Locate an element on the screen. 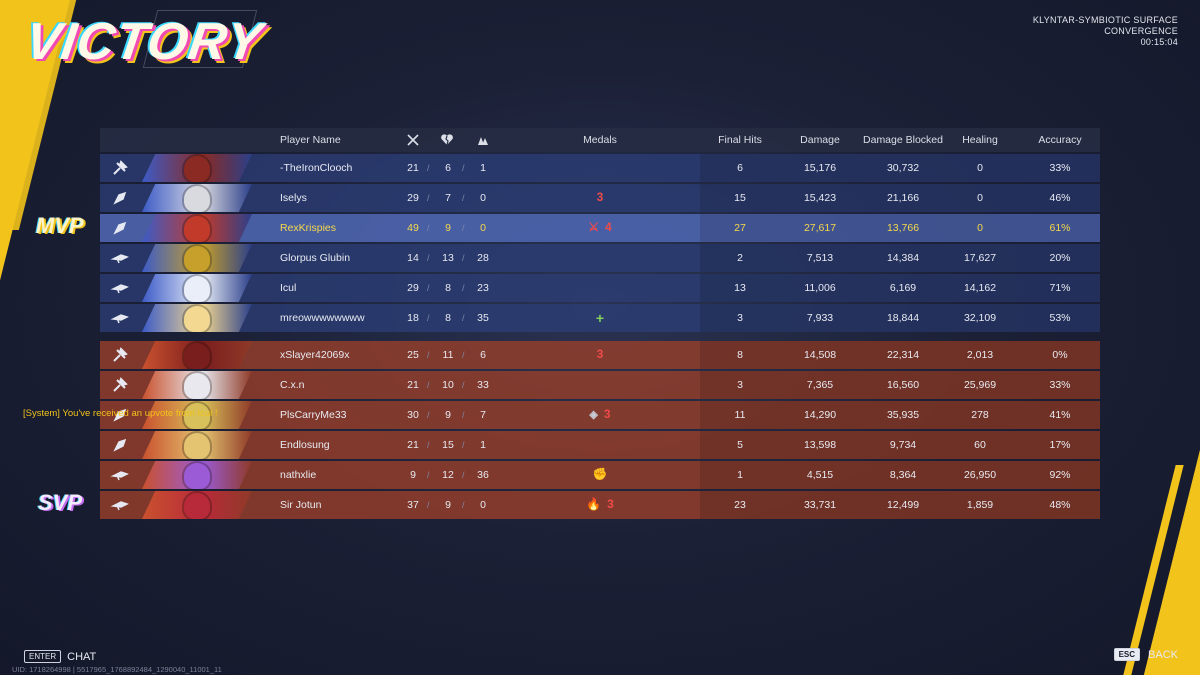  kills-value: 21 is located at coordinates (413, 385).